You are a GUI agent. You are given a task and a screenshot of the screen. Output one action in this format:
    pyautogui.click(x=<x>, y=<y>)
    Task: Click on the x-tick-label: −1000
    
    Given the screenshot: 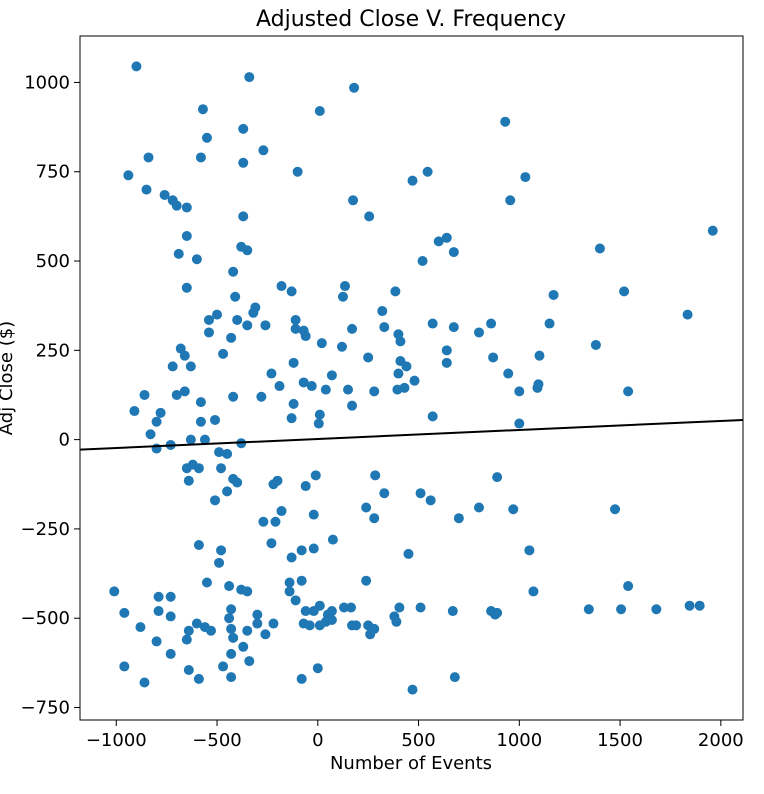 What is the action you would take?
    pyautogui.click(x=116, y=740)
    